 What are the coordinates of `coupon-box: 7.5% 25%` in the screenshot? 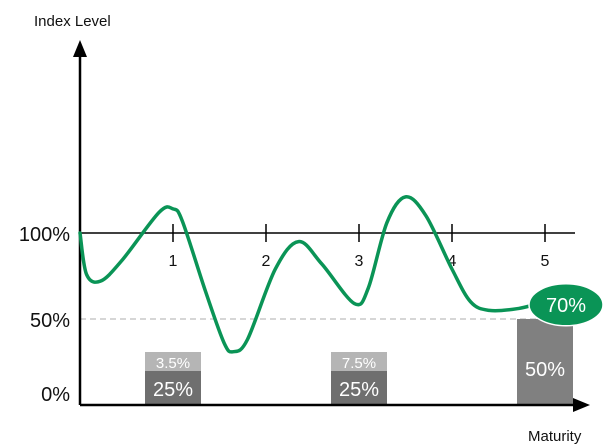 It's located at (359, 378).